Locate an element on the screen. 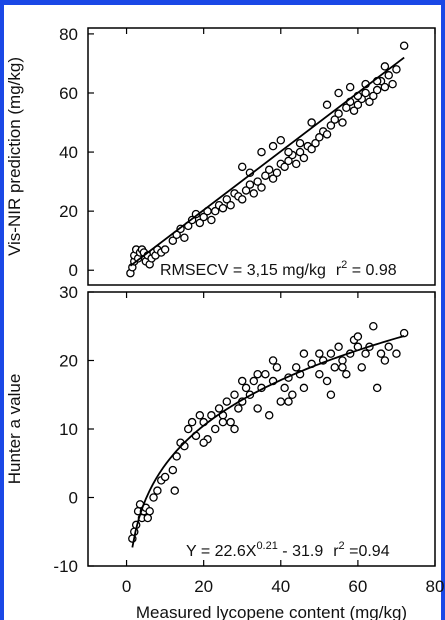  y-tick-label: 20 is located at coordinates (68, 211).